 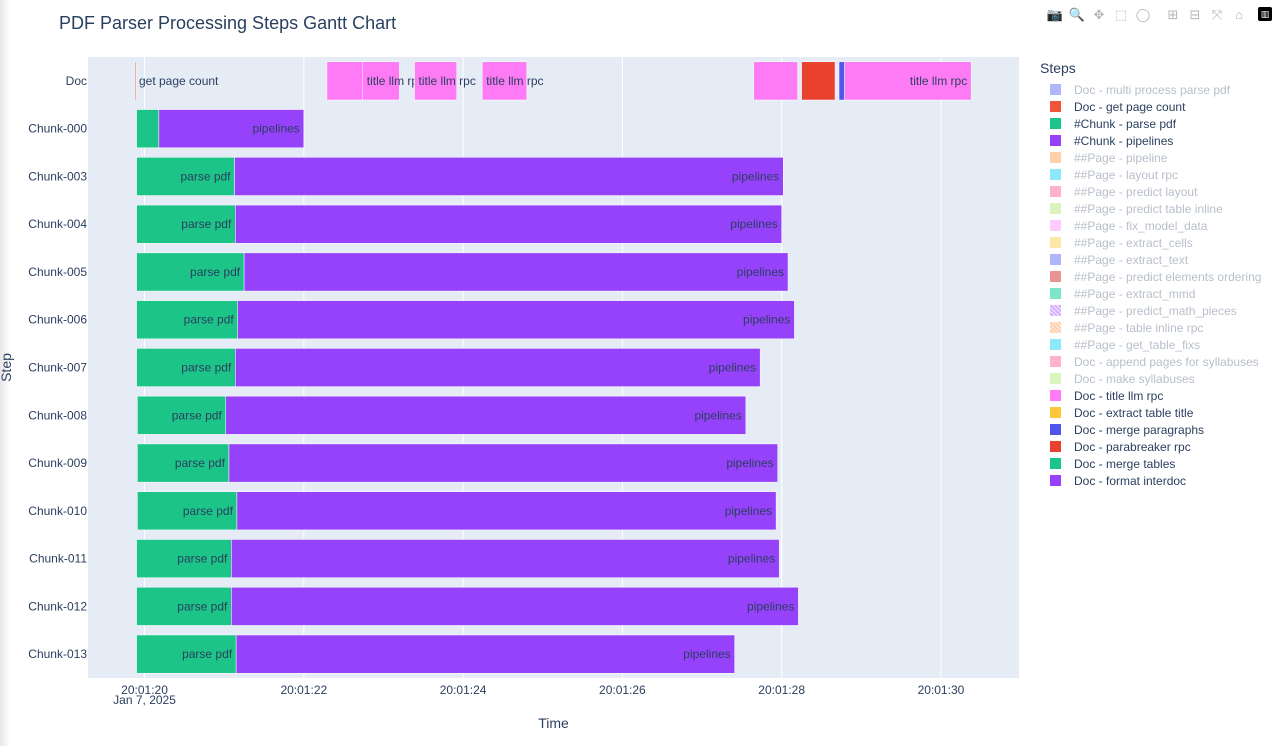 What do you see at coordinates (1195, 14) in the screenshot?
I see `zoom-out-icon: ⊟` at bounding box center [1195, 14].